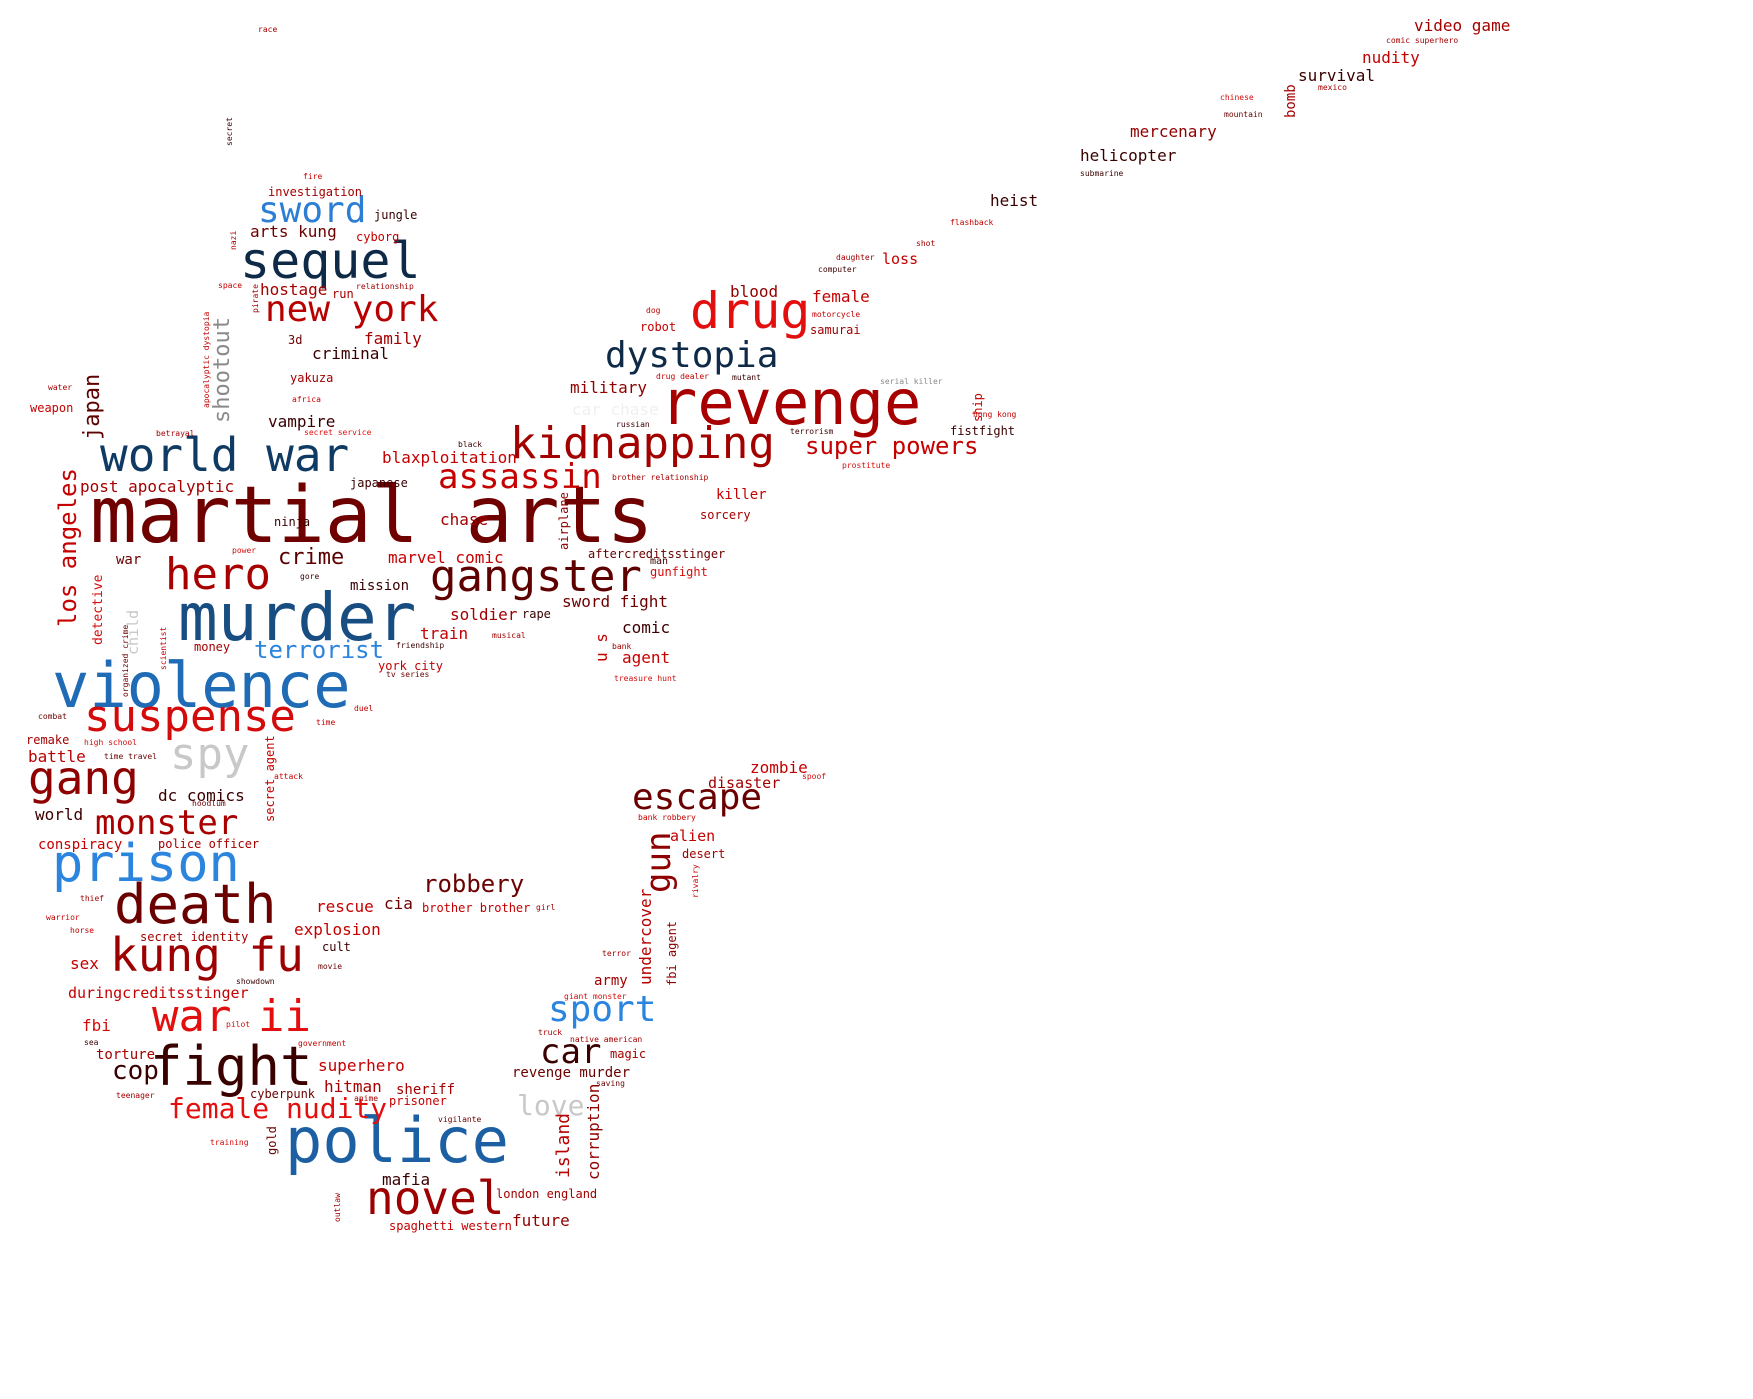 The width and height of the screenshot is (1753, 1399). Describe the element at coordinates (343, 294) in the screenshot. I see `cloud-word: run` at that location.